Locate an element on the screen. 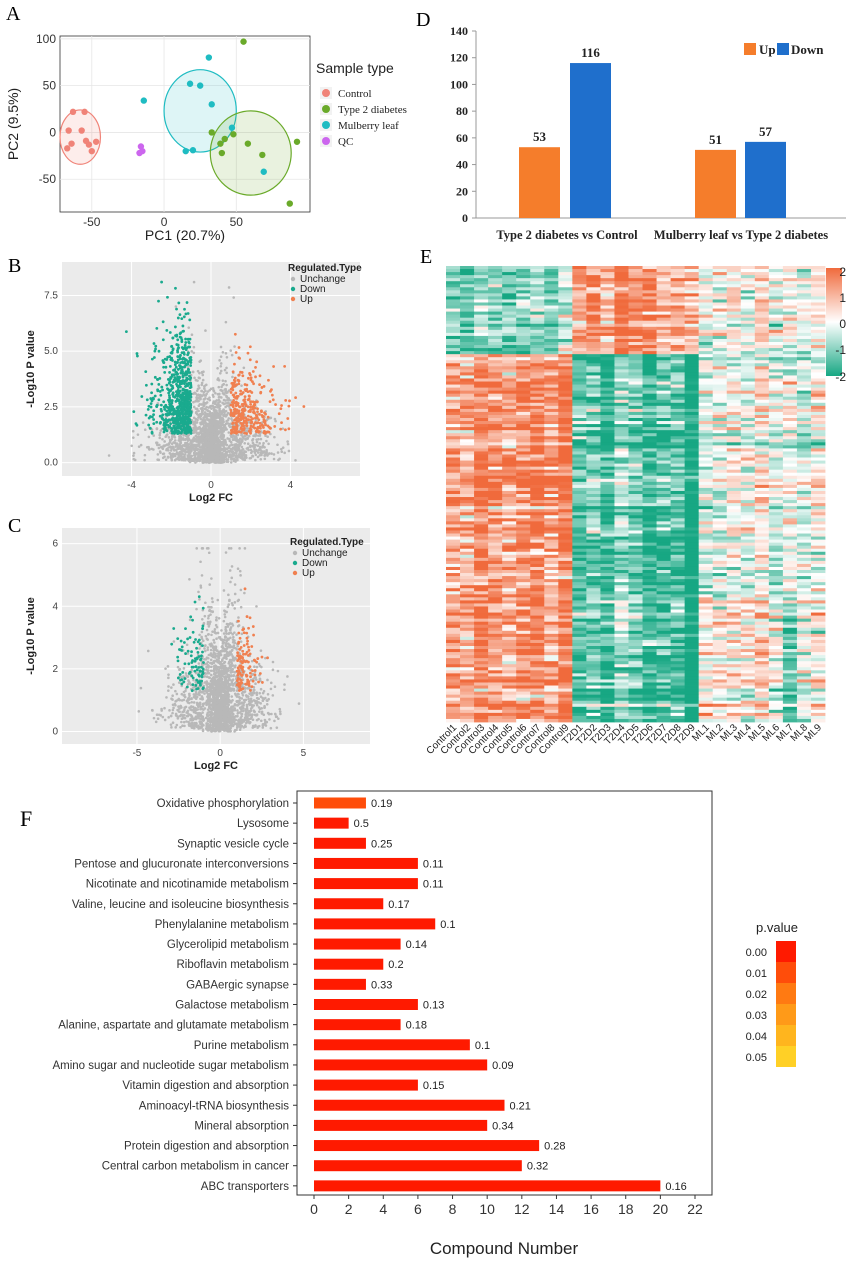 The width and height of the screenshot is (851, 1261). pca-point is located at coordinates (96, 141).